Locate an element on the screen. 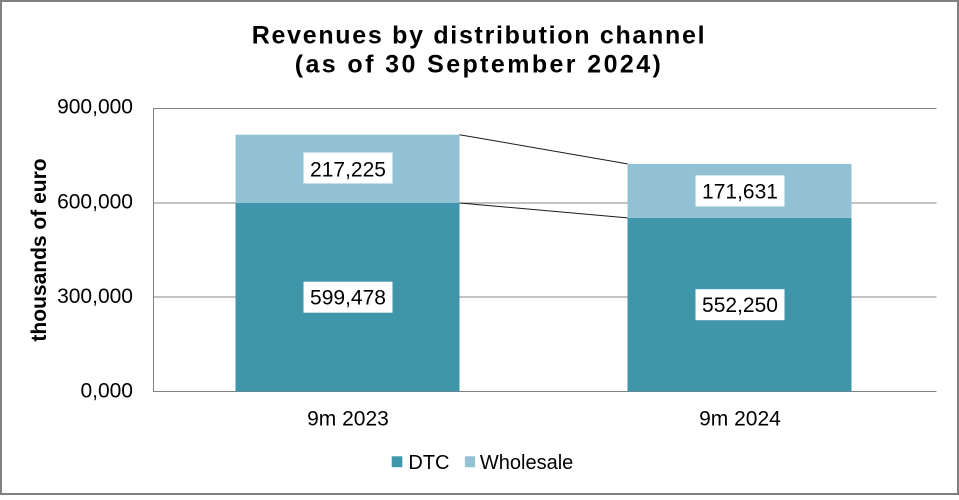  svg-text: 9m 2024 is located at coordinates (740, 419).